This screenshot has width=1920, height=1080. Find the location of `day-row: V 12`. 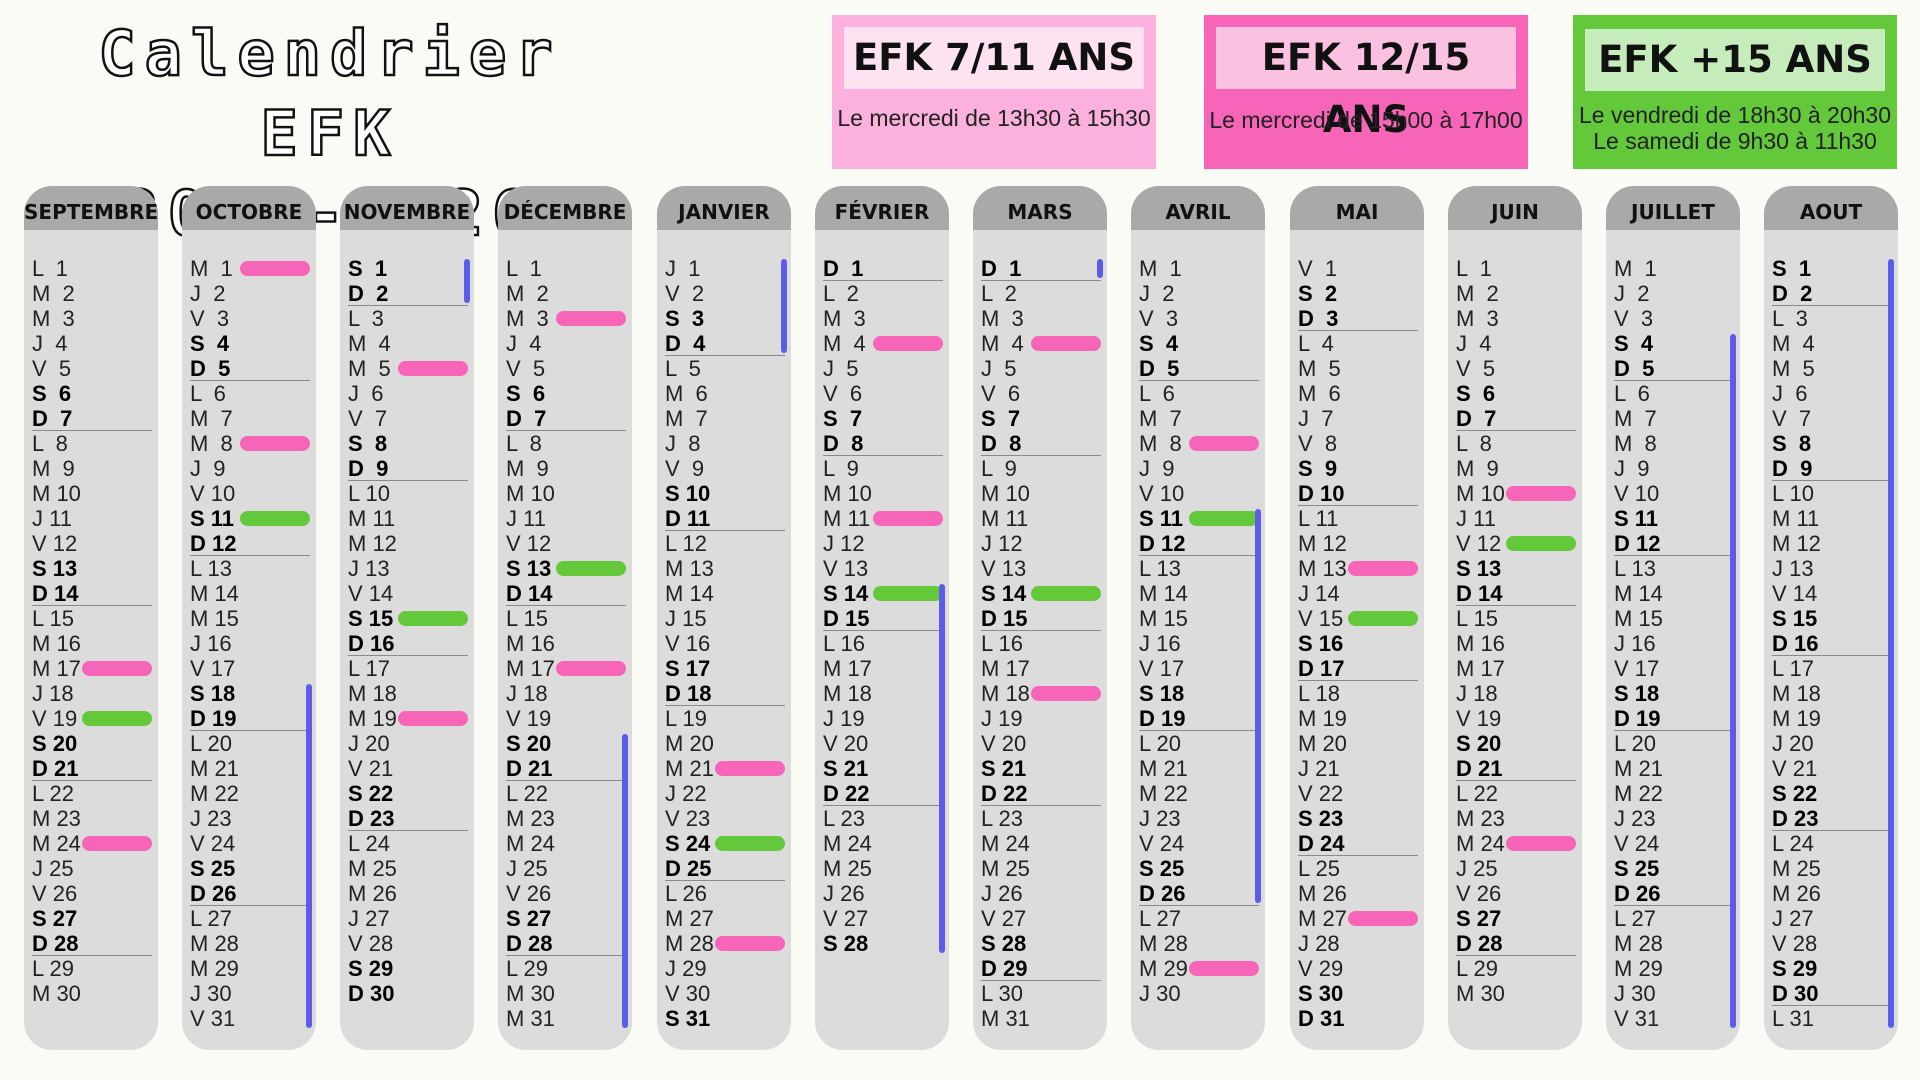

day-row: V 12 is located at coordinates (1479, 543).